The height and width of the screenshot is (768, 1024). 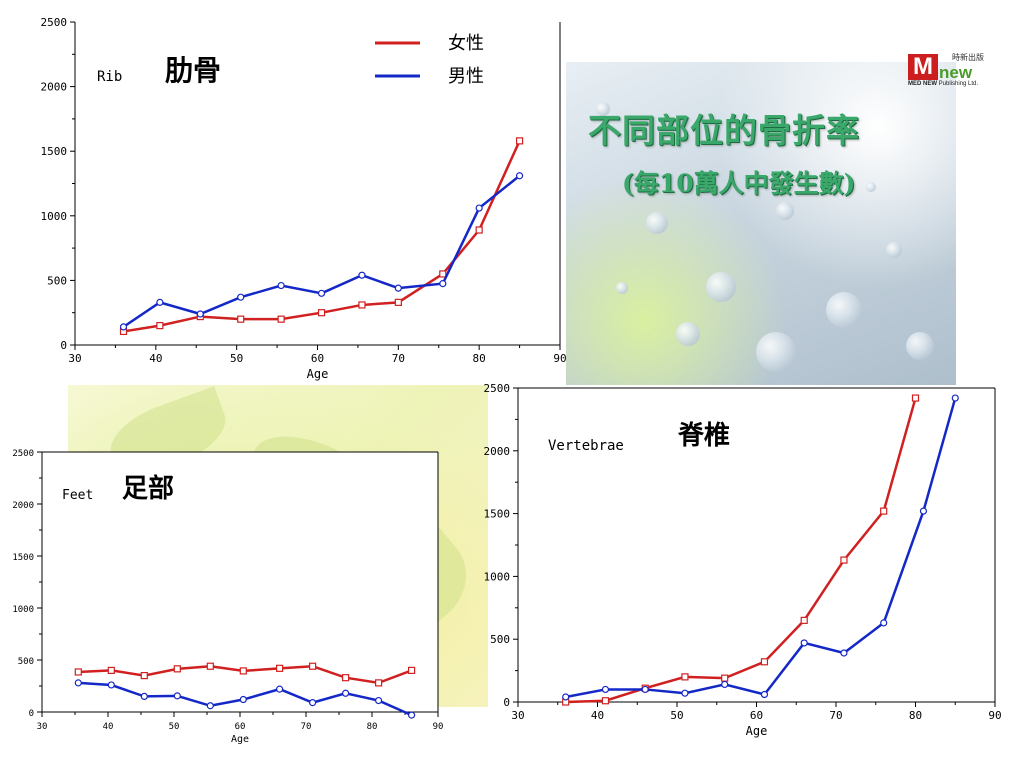 What do you see at coordinates (923, 67) in the screenshot?
I see `logo-m-mark: M` at bounding box center [923, 67].